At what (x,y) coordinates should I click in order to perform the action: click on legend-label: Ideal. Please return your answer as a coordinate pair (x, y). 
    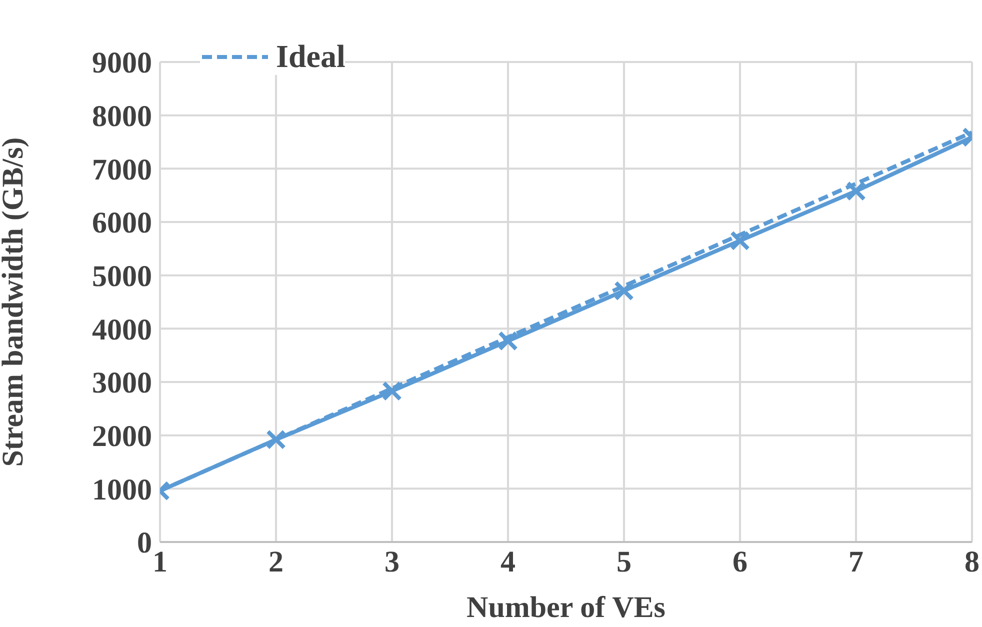
    Looking at the image, I should click on (311, 56).